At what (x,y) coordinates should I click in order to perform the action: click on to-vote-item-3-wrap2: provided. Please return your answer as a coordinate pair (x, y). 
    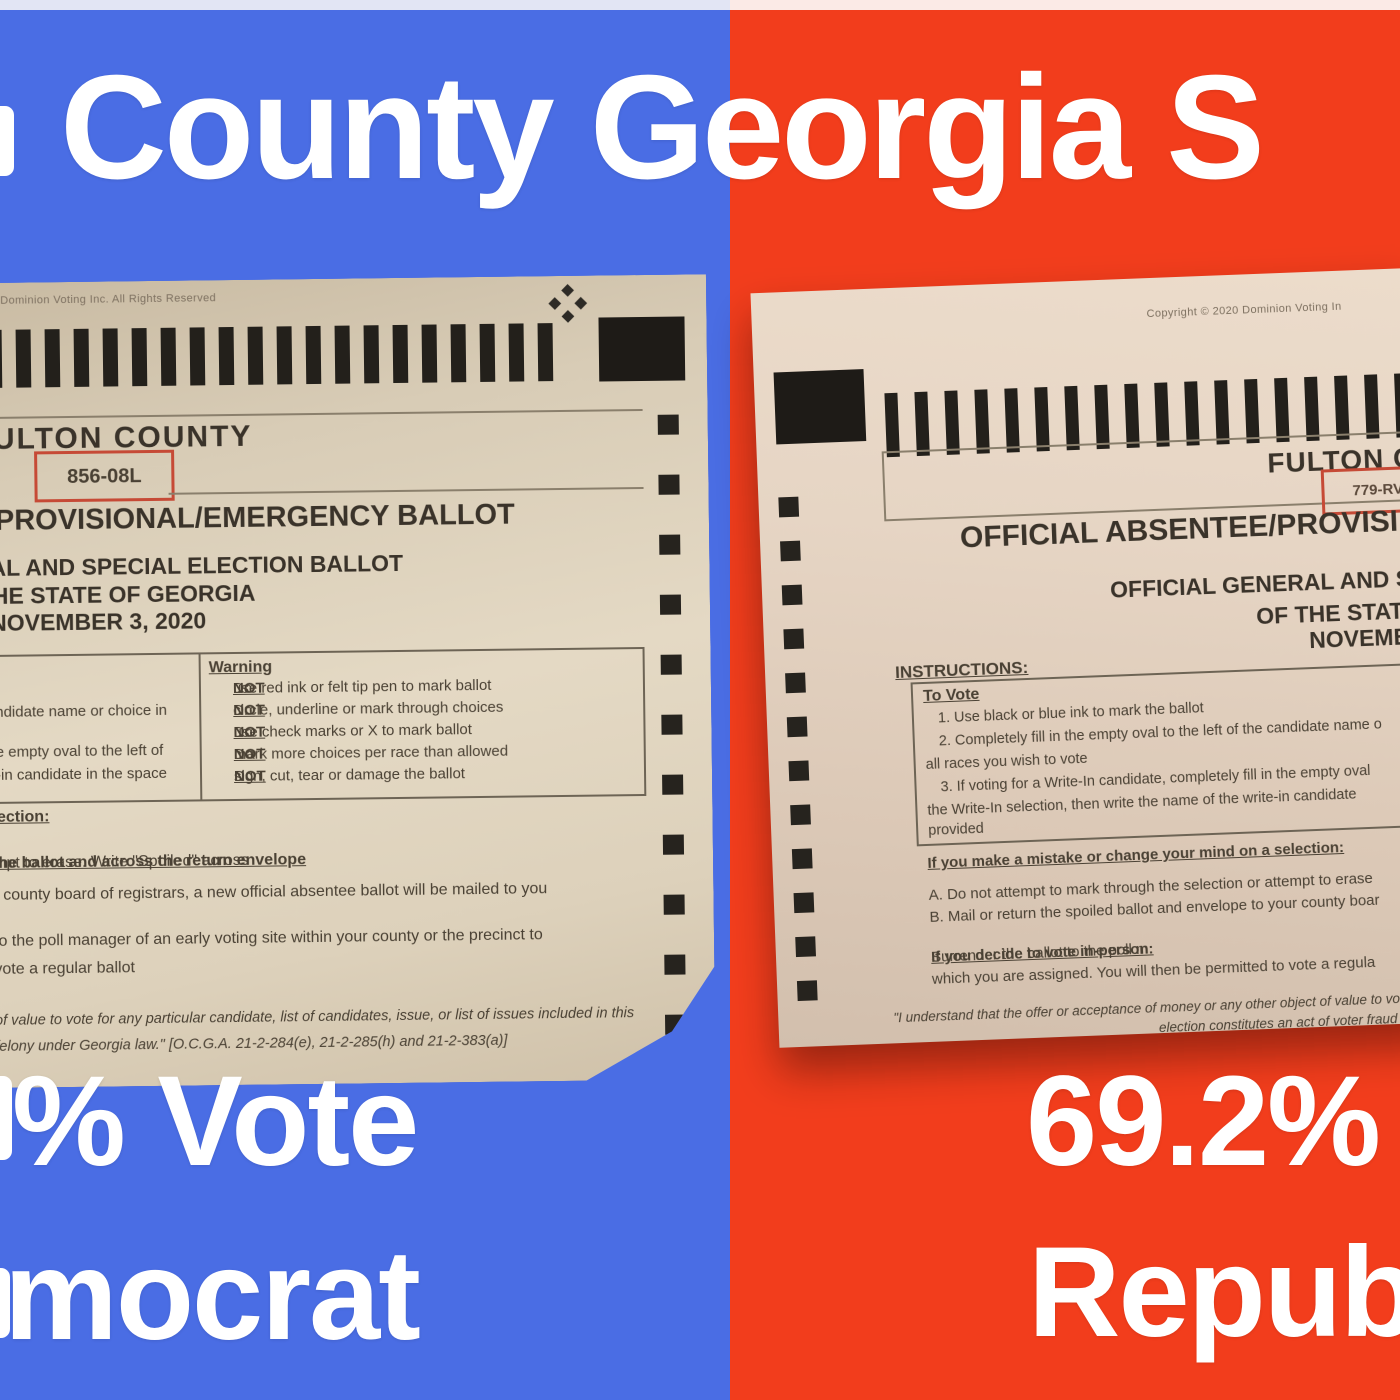
    Looking at the image, I should click on (956, 829).